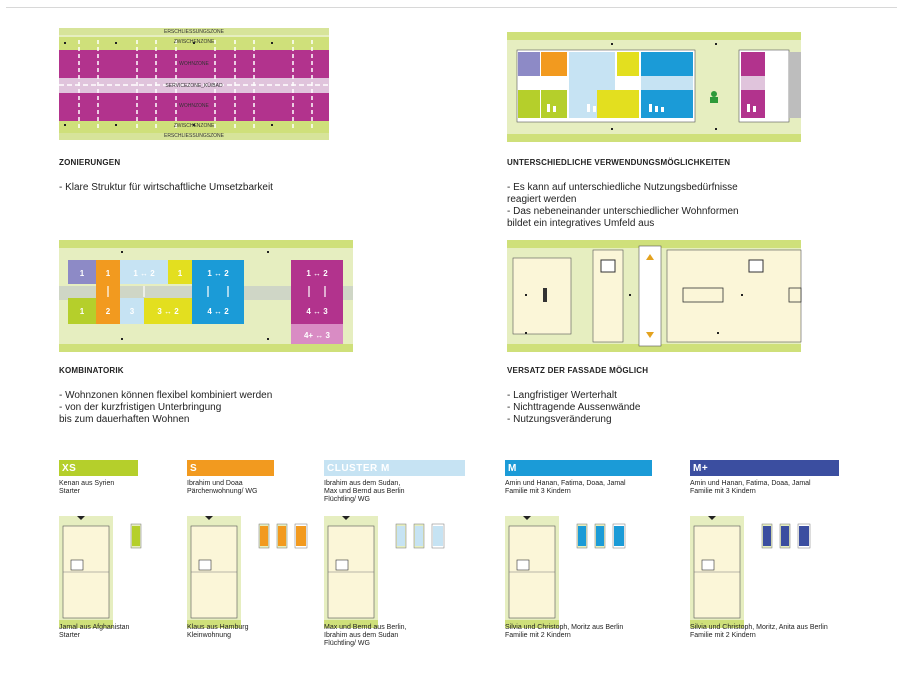 The image size is (903, 679). What do you see at coordinates (578, 370) in the screenshot?
I see `section-title-versatz: VERSATZ DER FASSADE MÖGLICH` at bounding box center [578, 370].